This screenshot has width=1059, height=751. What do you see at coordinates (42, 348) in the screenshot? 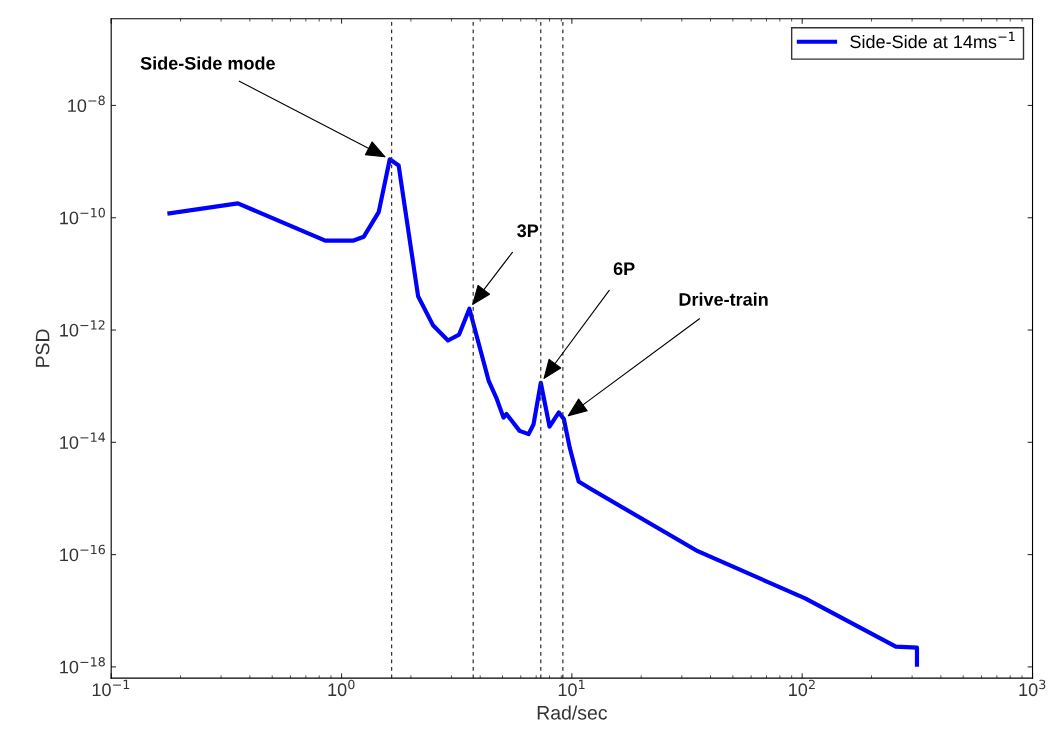
I see `y-axis-title: PSD` at bounding box center [42, 348].